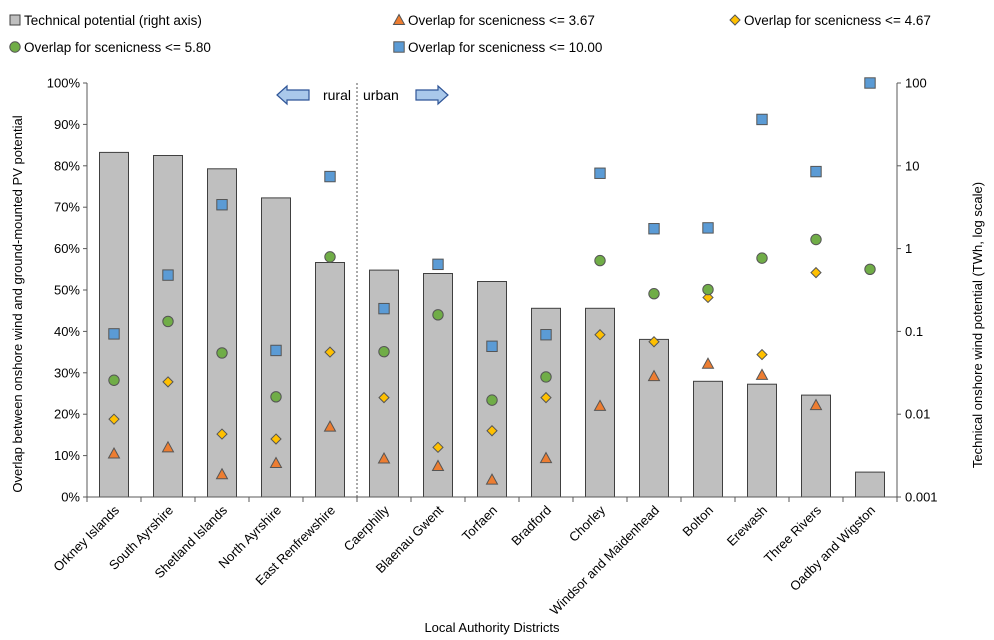 The image size is (994, 640). I want to click on square-point-oadby-and-wigston, so click(870, 83).